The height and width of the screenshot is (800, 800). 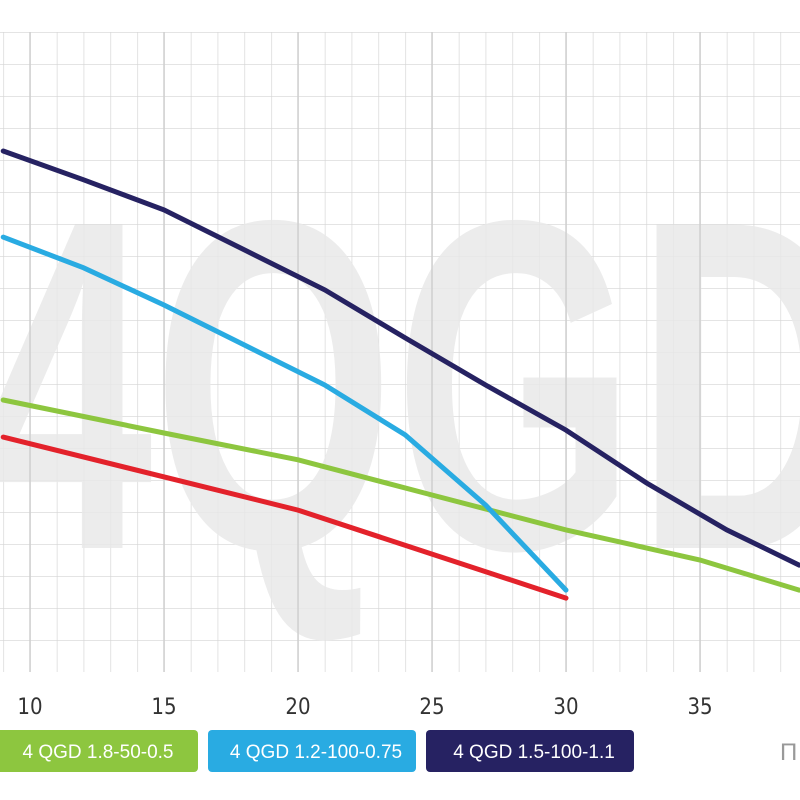 I want to click on x-axis-label: П, so click(x=788, y=752).